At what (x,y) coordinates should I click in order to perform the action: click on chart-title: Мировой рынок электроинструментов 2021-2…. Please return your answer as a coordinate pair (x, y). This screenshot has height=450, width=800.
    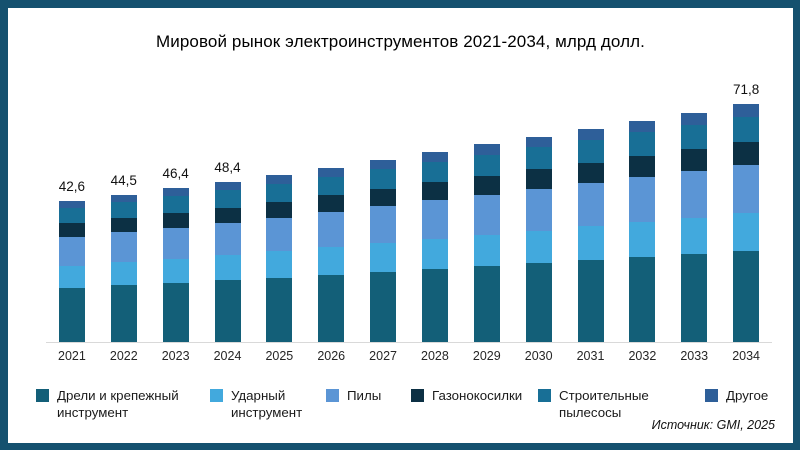
    Looking at the image, I should click on (400, 41).